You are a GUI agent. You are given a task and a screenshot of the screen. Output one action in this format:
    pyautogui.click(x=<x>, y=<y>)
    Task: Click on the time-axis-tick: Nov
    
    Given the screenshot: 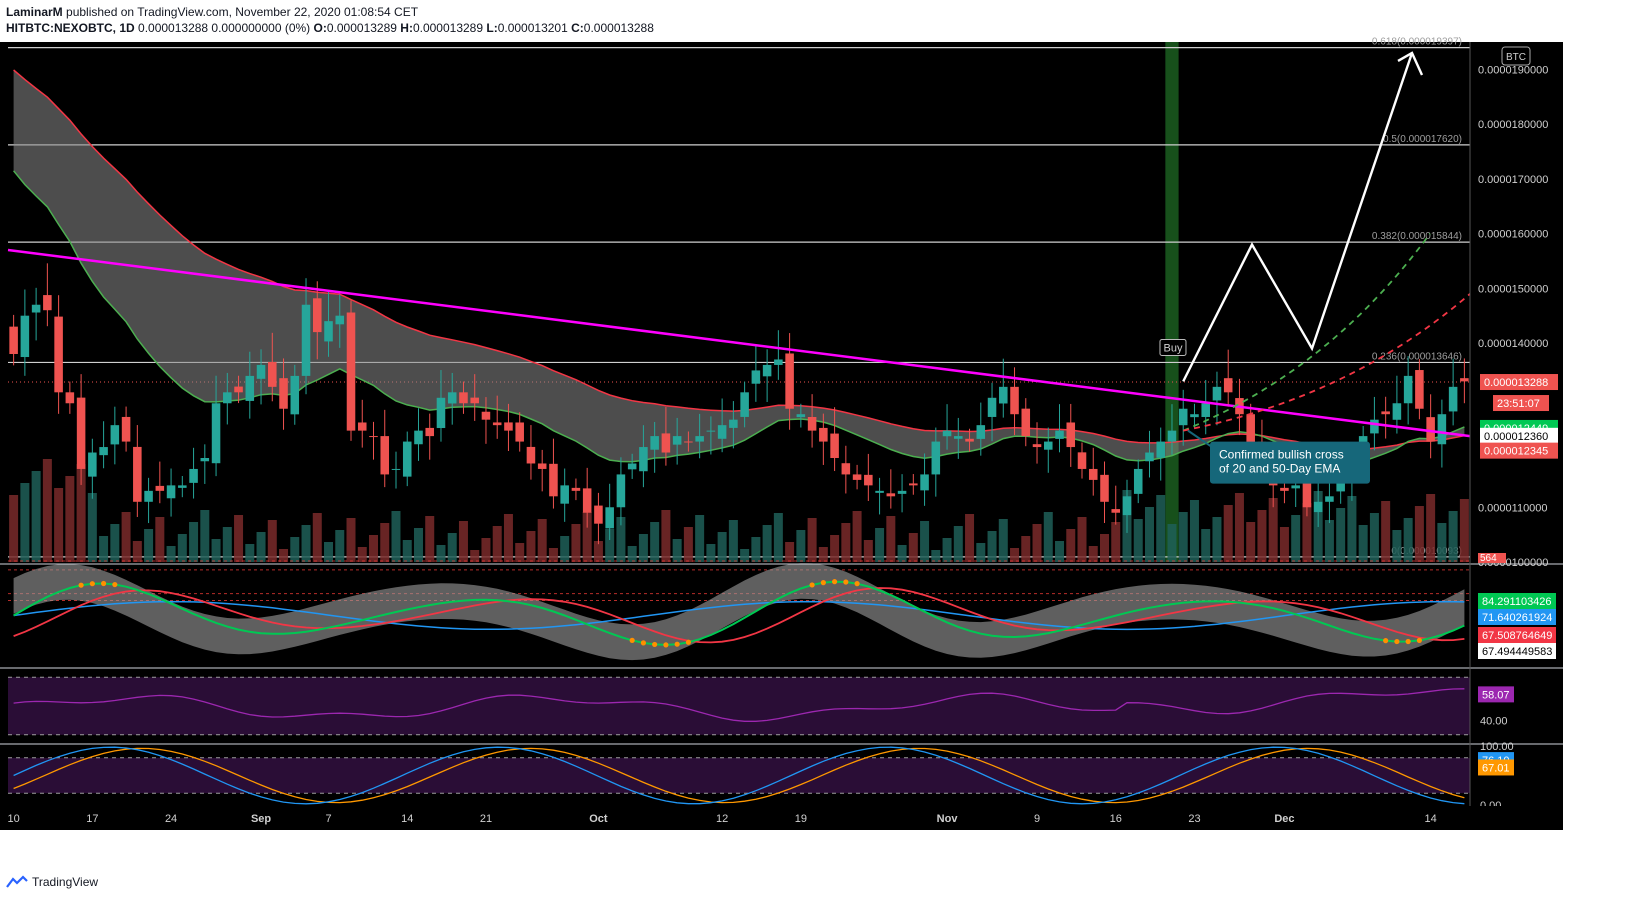 What is the action you would take?
    pyautogui.click(x=948, y=819)
    